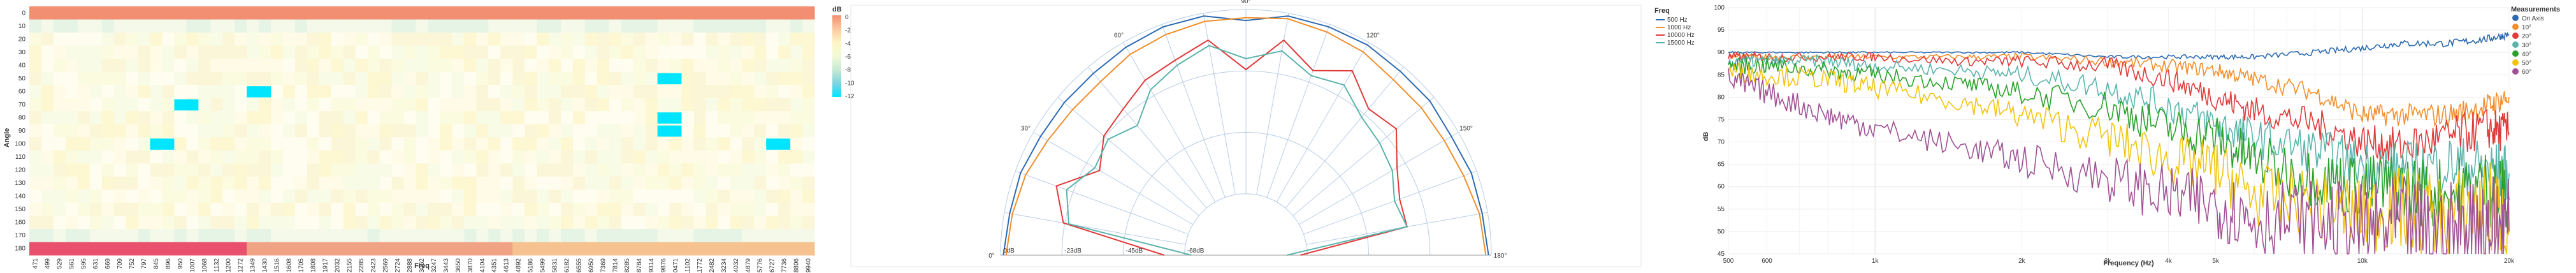 Image resolution: width=2576 pixels, height=273 pixels. Describe the element at coordinates (1721, 187) in the screenshot. I see `line-y-tick-label: 60` at that location.